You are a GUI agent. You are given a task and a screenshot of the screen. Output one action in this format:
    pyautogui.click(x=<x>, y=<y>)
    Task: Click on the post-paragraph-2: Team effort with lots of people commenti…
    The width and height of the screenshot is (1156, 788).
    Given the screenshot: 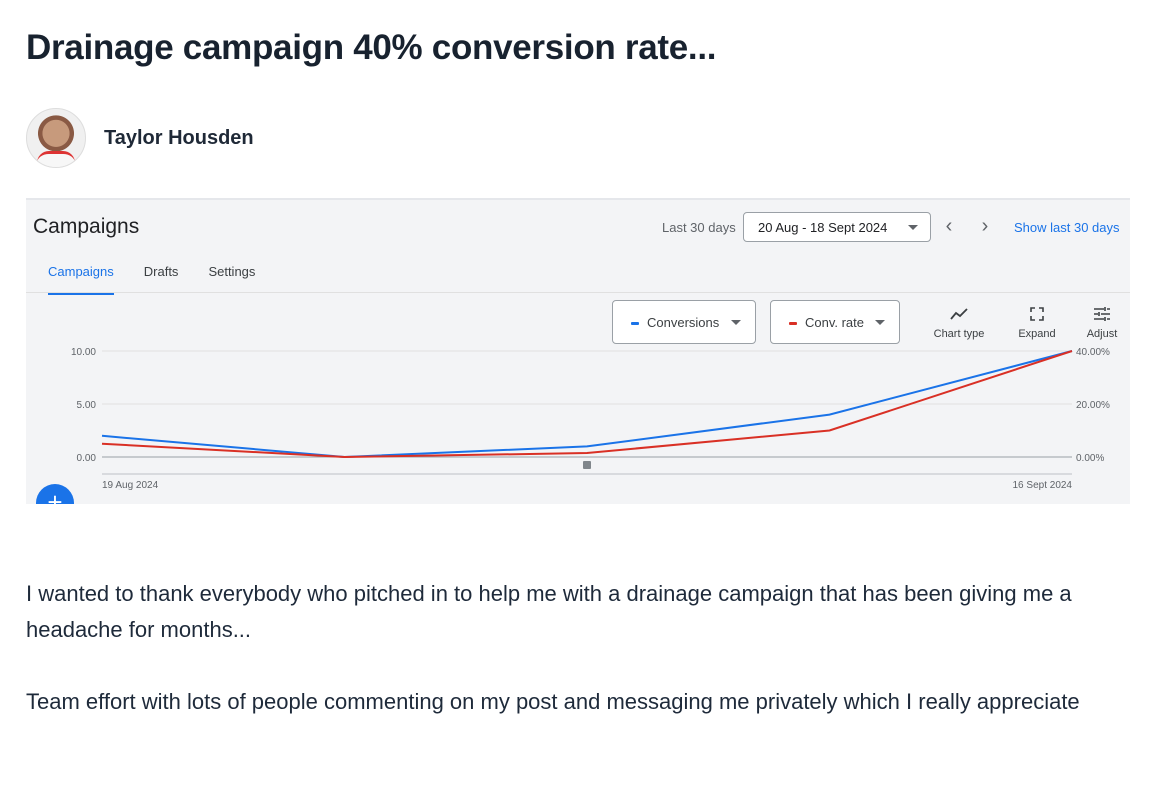 What is the action you would take?
    pyautogui.click(x=553, y=701)
    